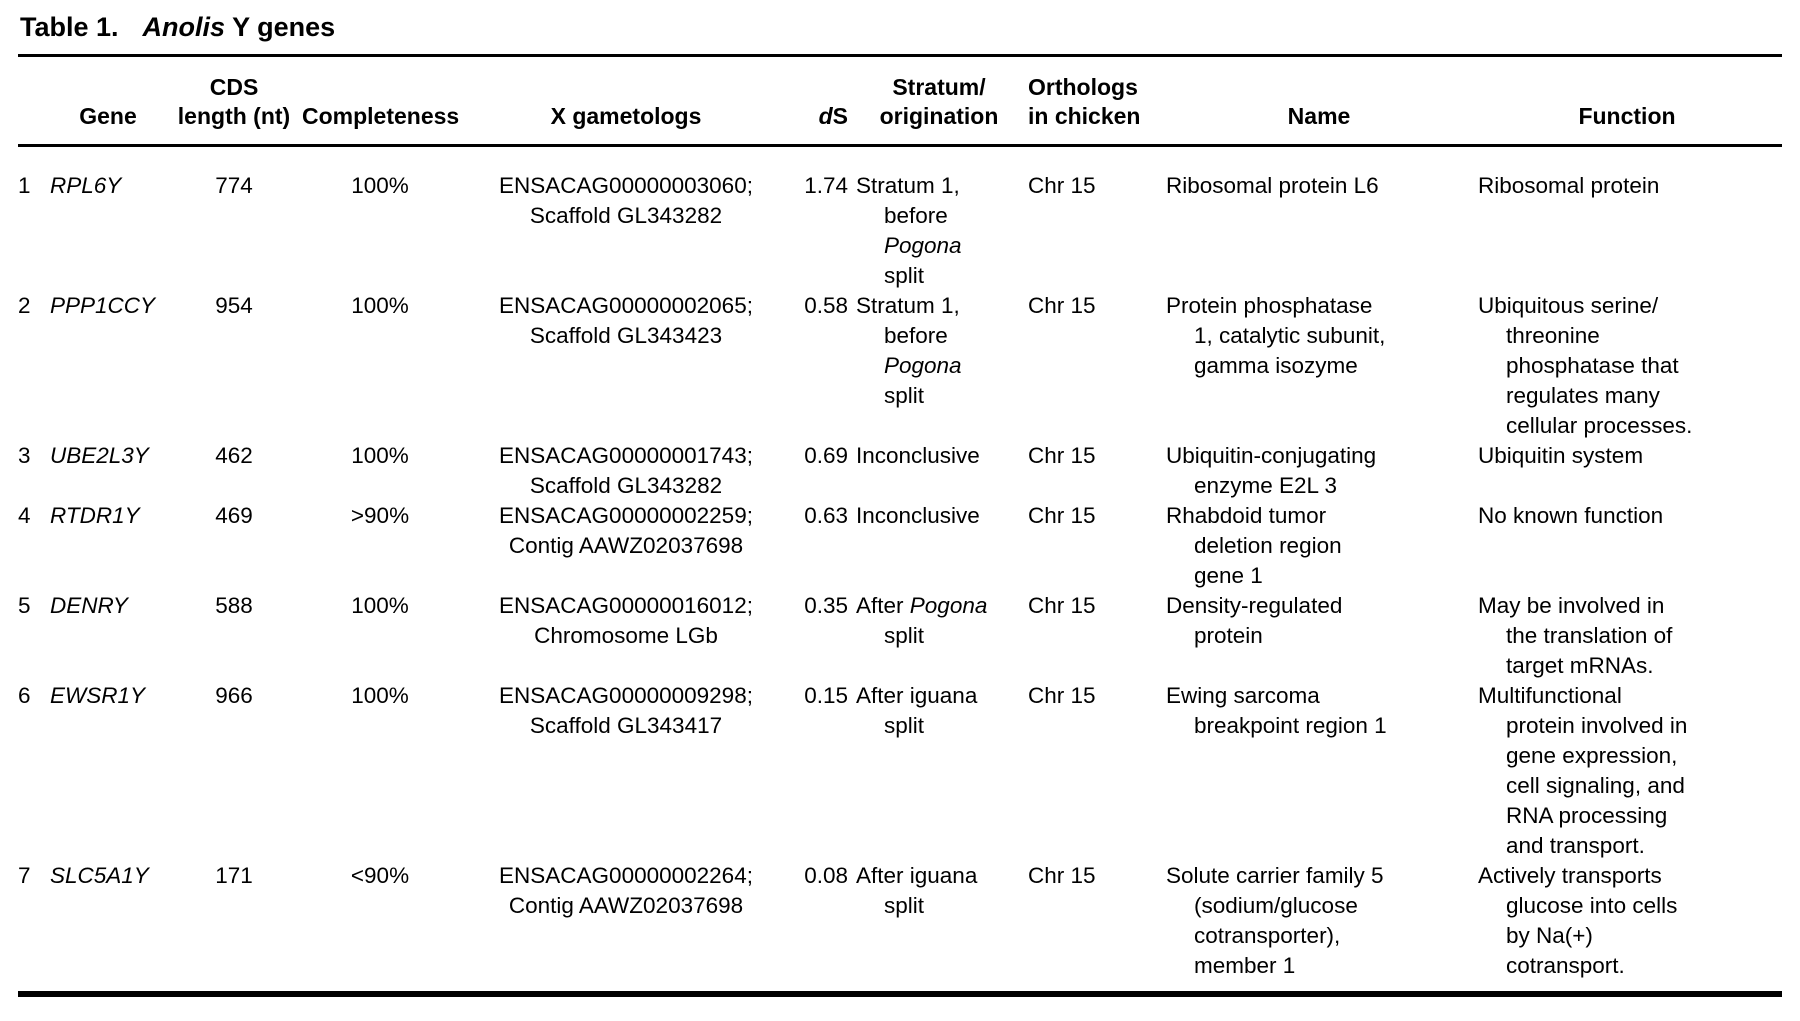 Image resolution: width=1800 pixels, height=1021 pixels. I want to click on name-cell: Ewing sarcoma breakpoint region 1, so click(1276, 710).